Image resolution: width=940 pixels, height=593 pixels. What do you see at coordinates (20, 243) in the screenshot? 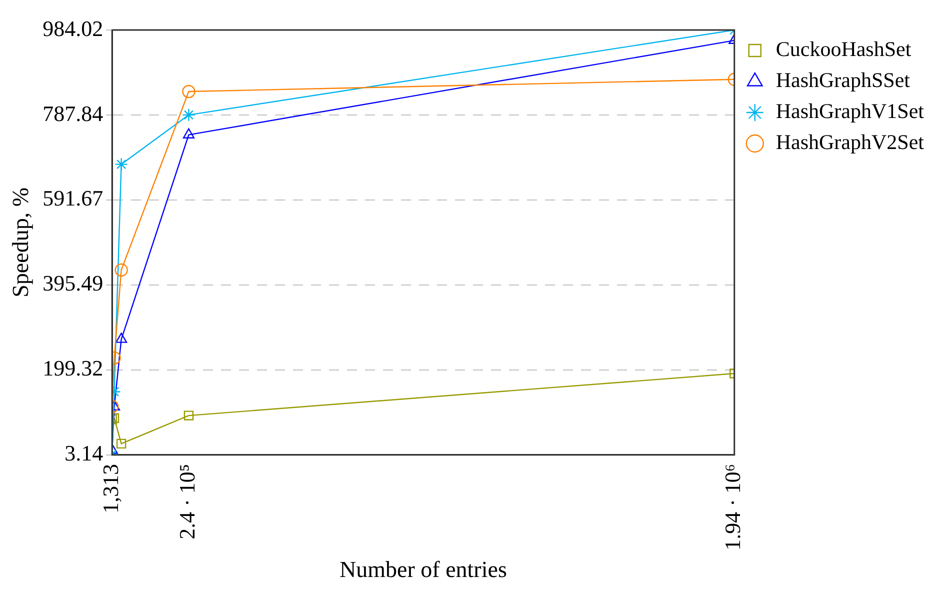
I see `y-axis-title: Speedup, %` at bounding box center [20, 243].